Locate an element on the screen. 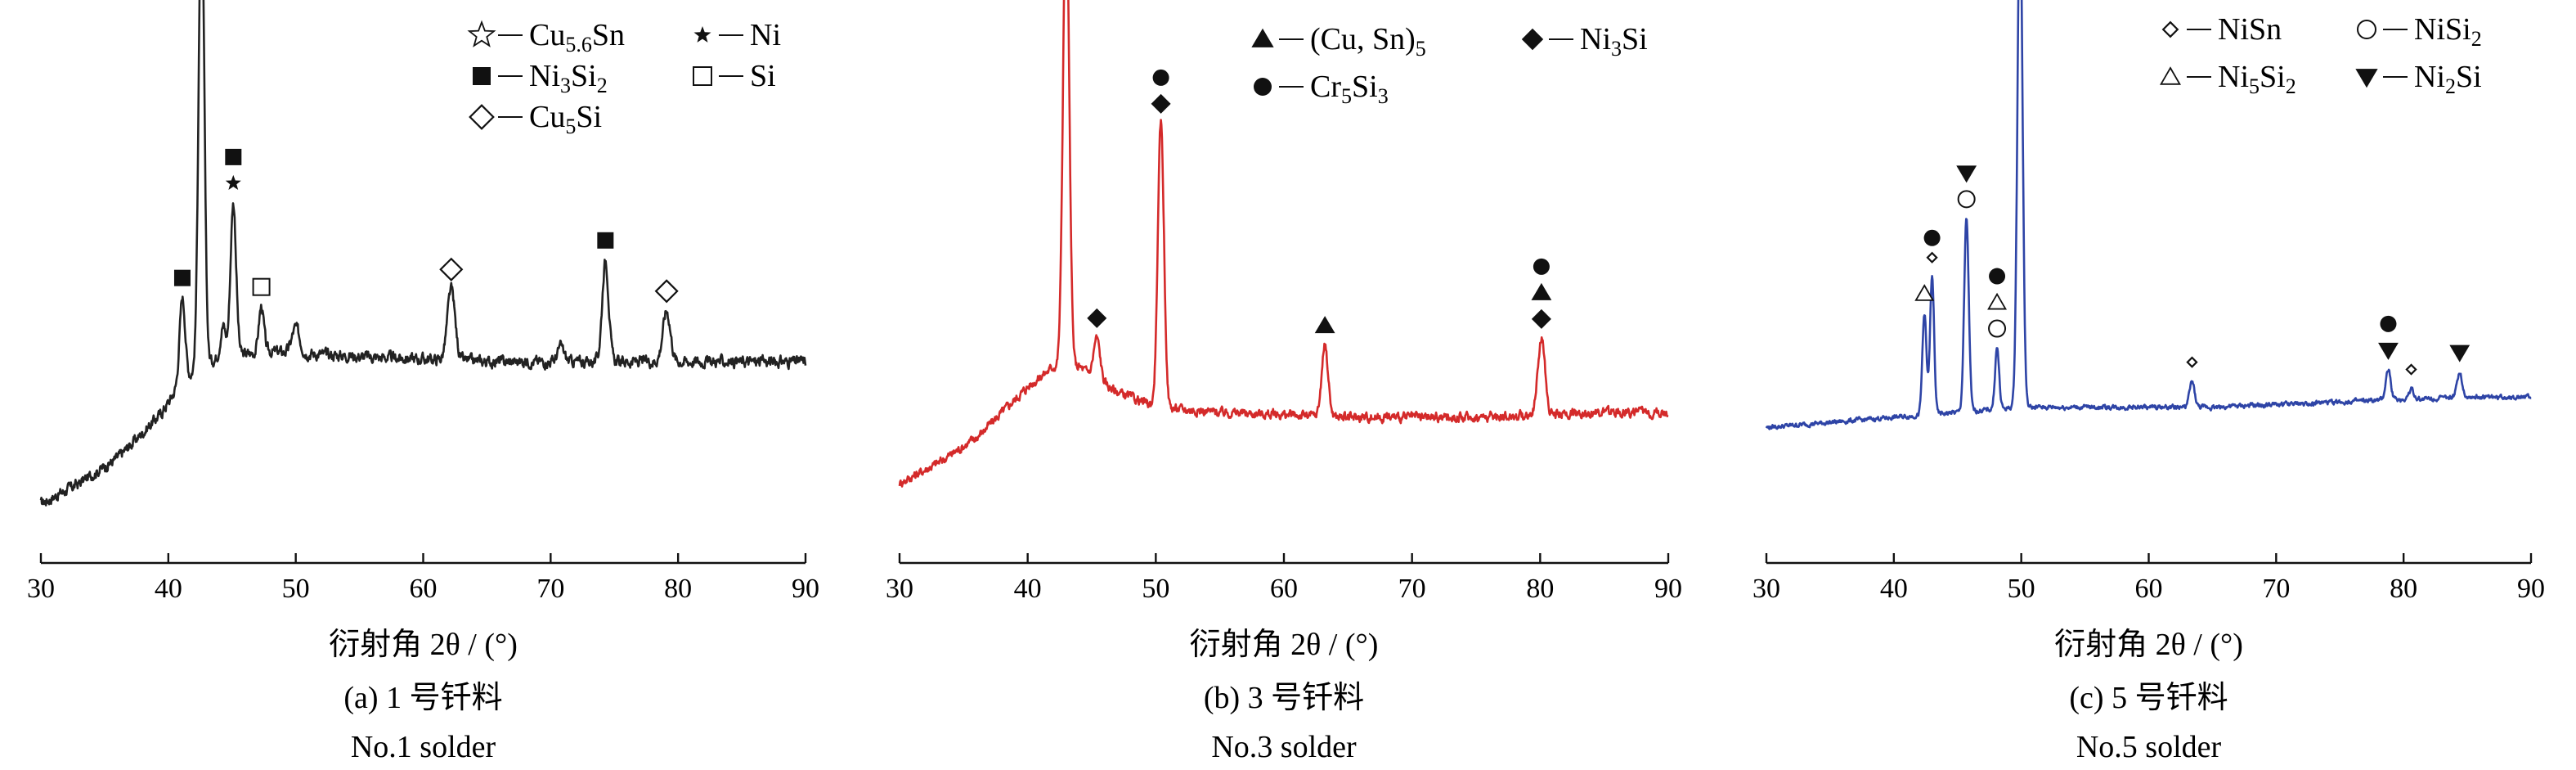 Image resolution: width=2576 pixels, height=770 pixels. legend-label: NiSn is located at coordinates (2250, 29).